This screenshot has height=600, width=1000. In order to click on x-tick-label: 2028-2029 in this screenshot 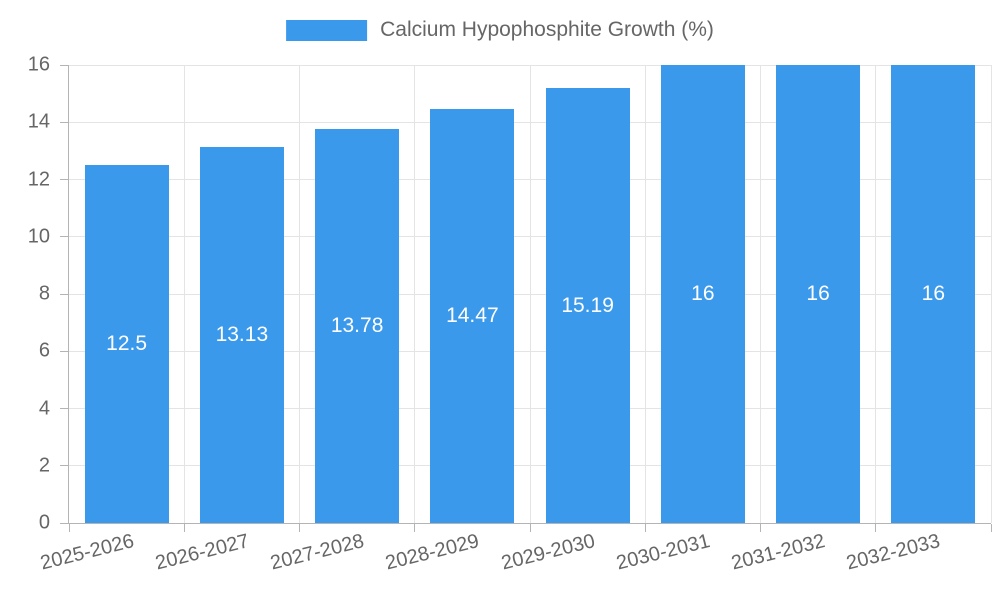, I will do `click(432, 552)`.